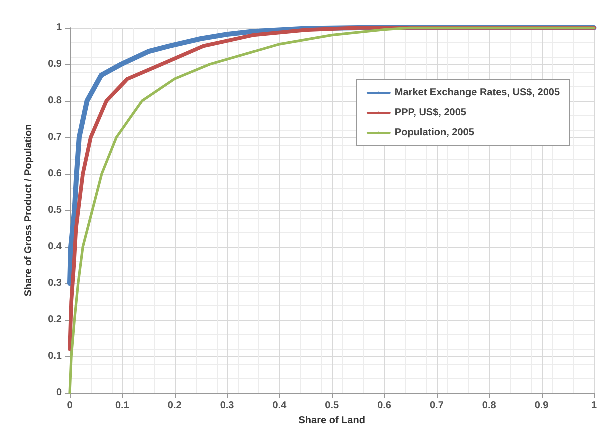  I want to click on x-axis-title: Share of Land, so click(332, 420).